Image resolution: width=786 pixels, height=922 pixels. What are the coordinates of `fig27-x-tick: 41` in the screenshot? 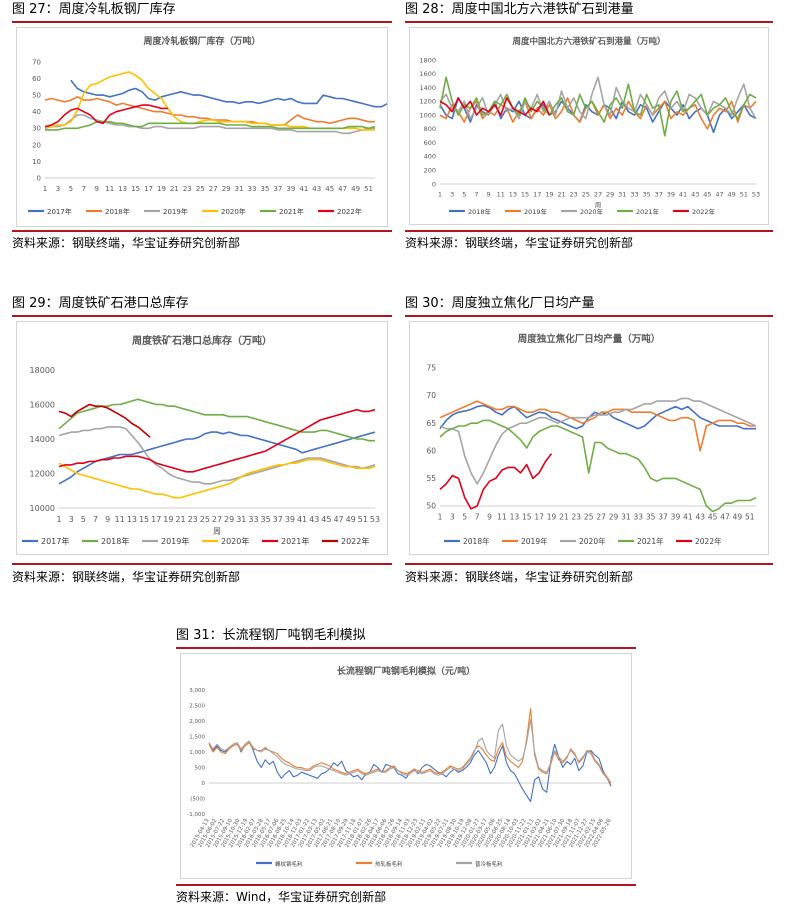 It's located at (303, 189).